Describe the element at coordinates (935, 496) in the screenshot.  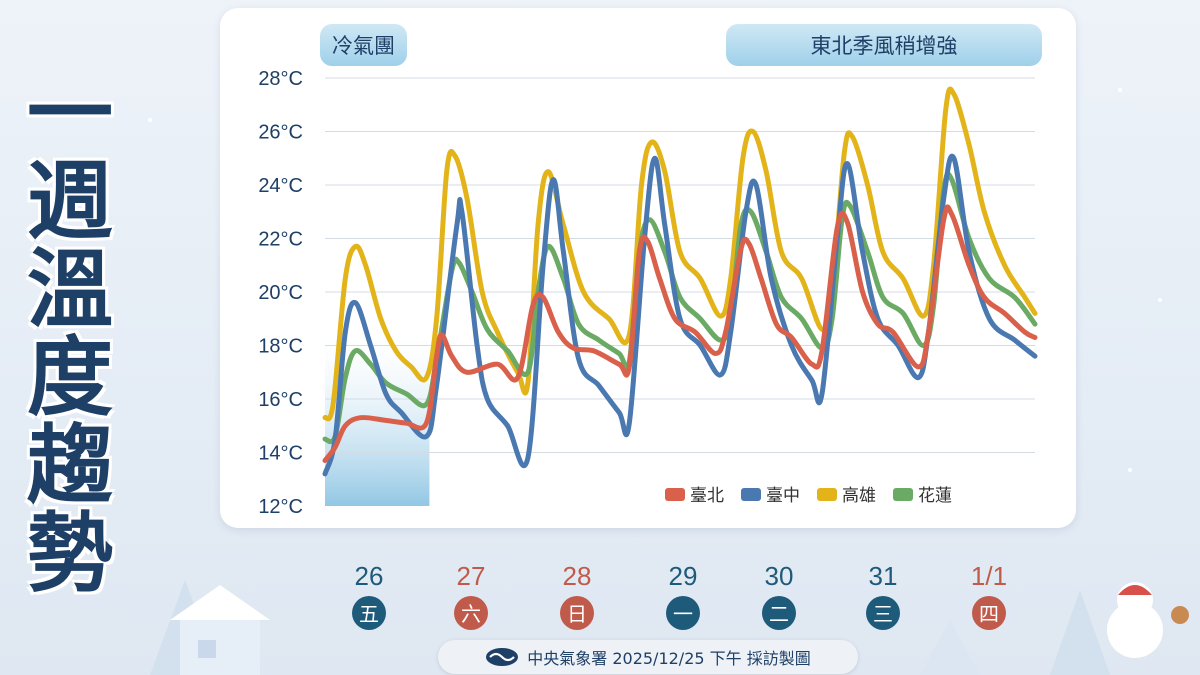
I see `legend-label: 花蓮` at that location.